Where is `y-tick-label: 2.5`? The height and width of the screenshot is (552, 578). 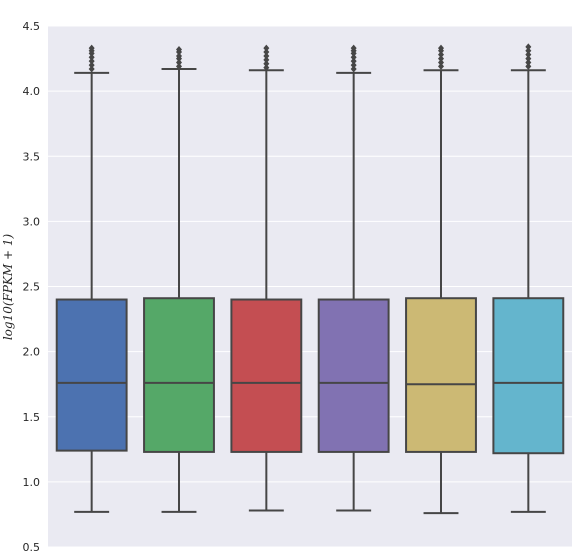
y-tick-label: 2.5 is located at coordinates (32, 287).